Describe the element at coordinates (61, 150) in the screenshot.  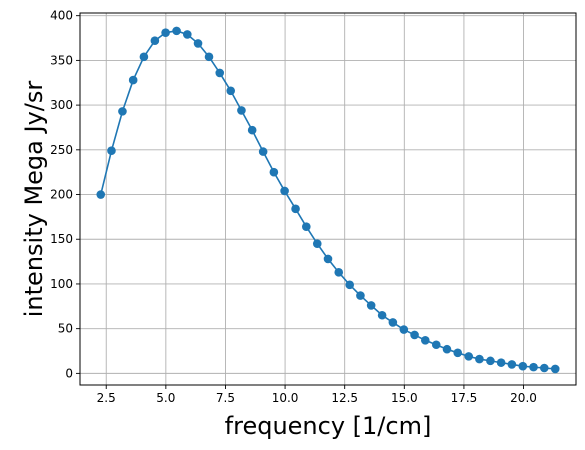
I see `y-tick-label: 250` at that location.